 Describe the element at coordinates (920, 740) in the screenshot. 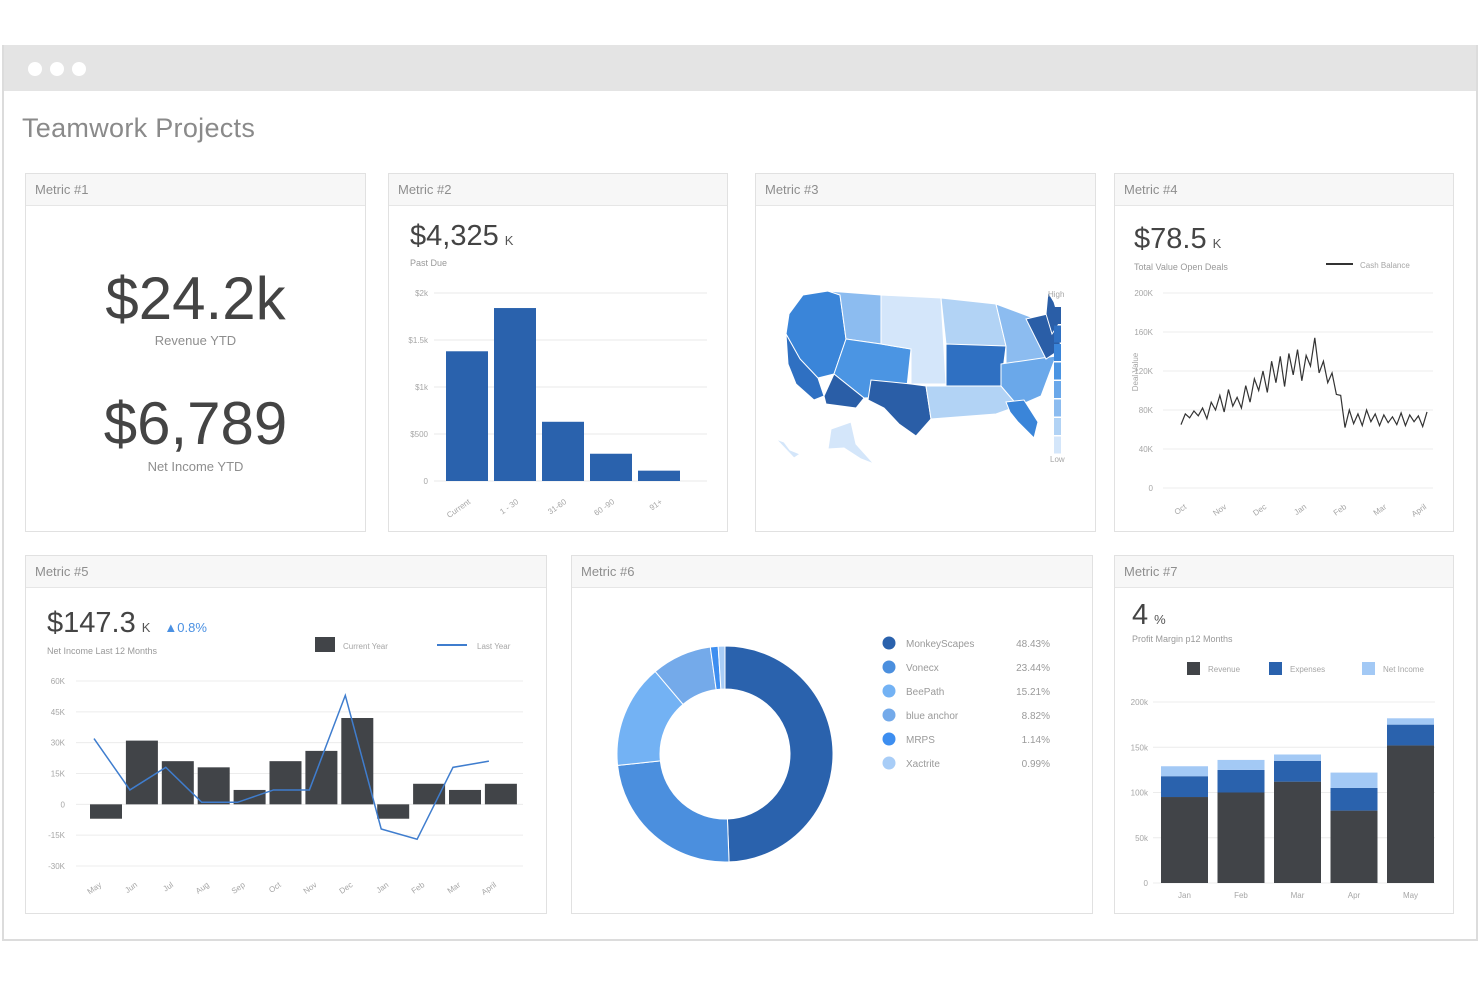

I see `legend-label: MRPS` at that location.